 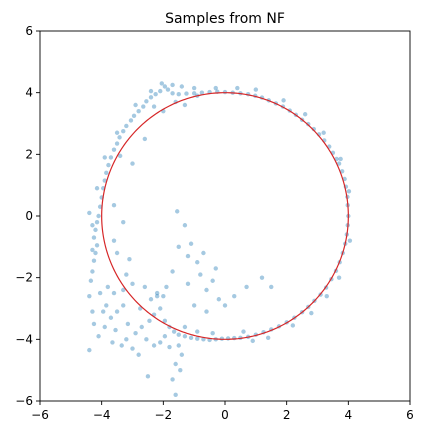 I want to click on x-tick-label: 2, so click(x=287, y=415).